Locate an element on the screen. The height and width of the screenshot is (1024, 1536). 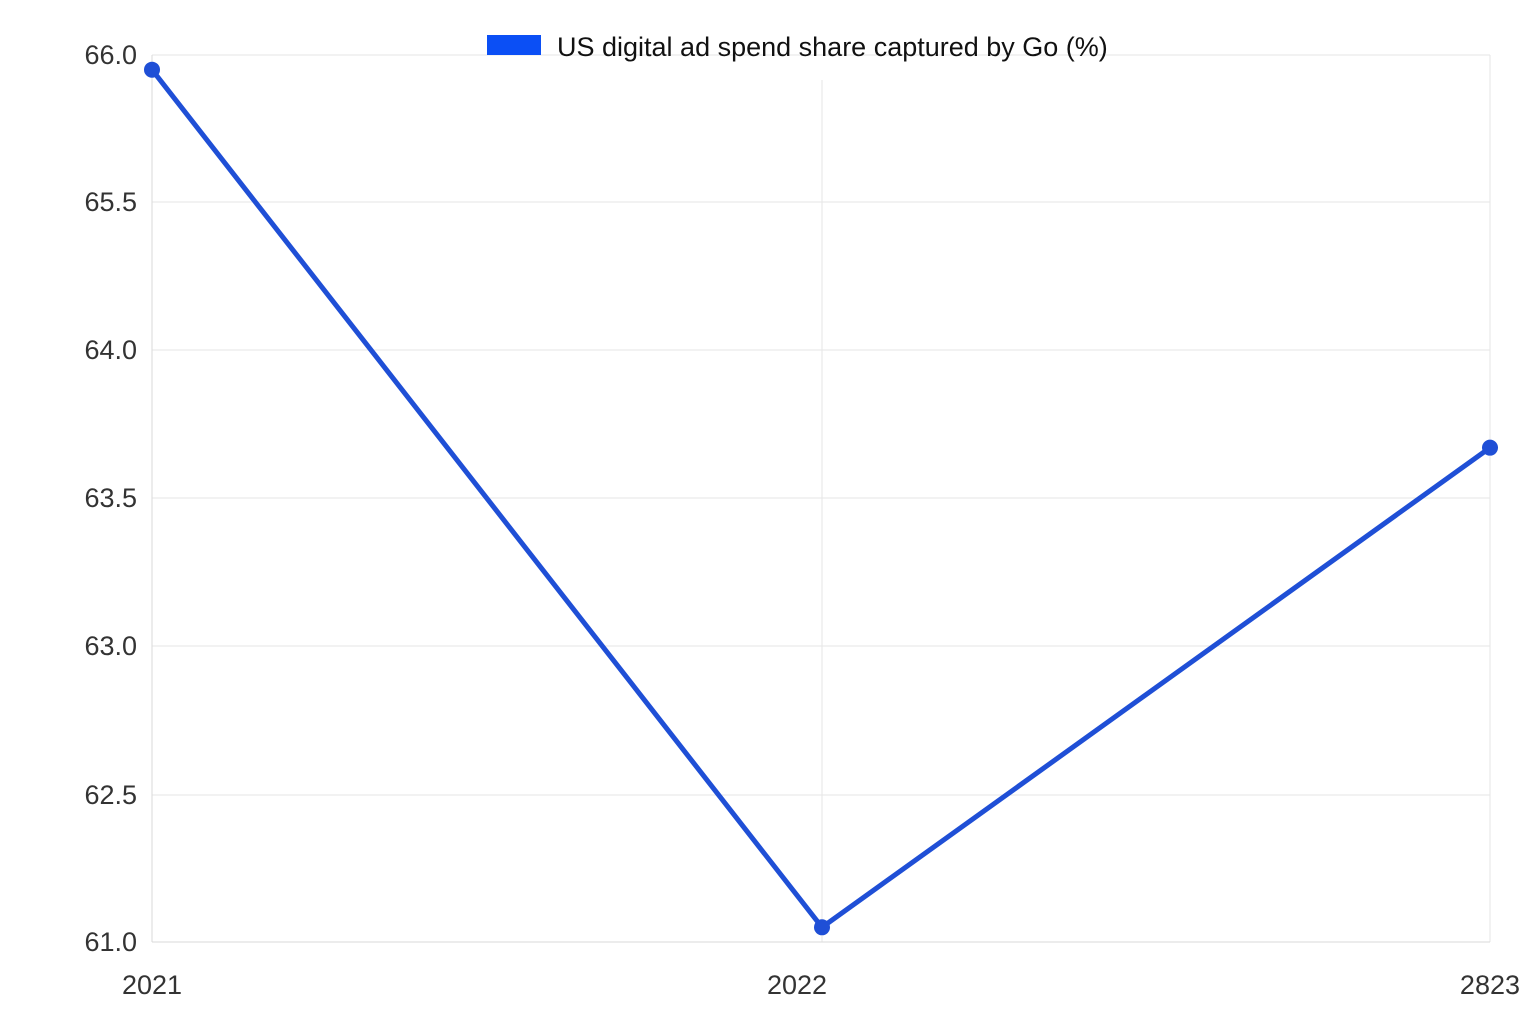
y-tick-label: 63.5 is located at coordinates (110, 498).